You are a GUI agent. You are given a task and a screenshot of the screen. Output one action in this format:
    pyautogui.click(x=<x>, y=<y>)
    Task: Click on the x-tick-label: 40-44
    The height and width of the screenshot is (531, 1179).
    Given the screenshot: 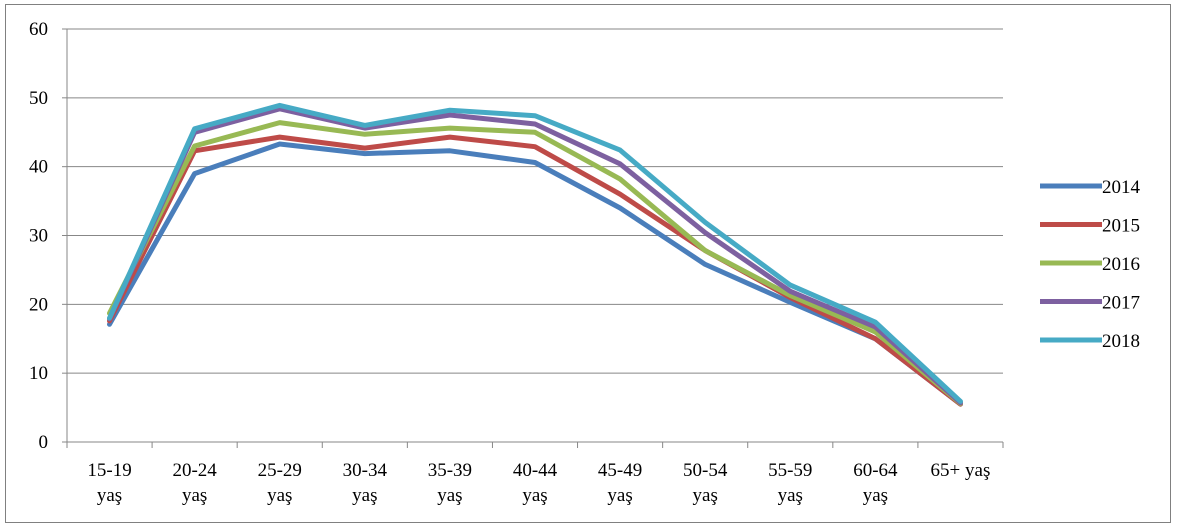 What is the action you would take?
    pyautogui.click(x=535, y=470)
    